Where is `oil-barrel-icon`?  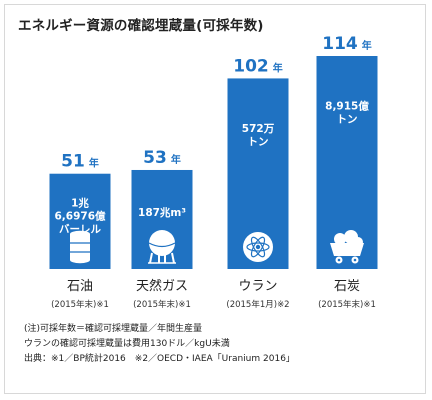 oil-barrel-icon is located at coordinates (80, 247).